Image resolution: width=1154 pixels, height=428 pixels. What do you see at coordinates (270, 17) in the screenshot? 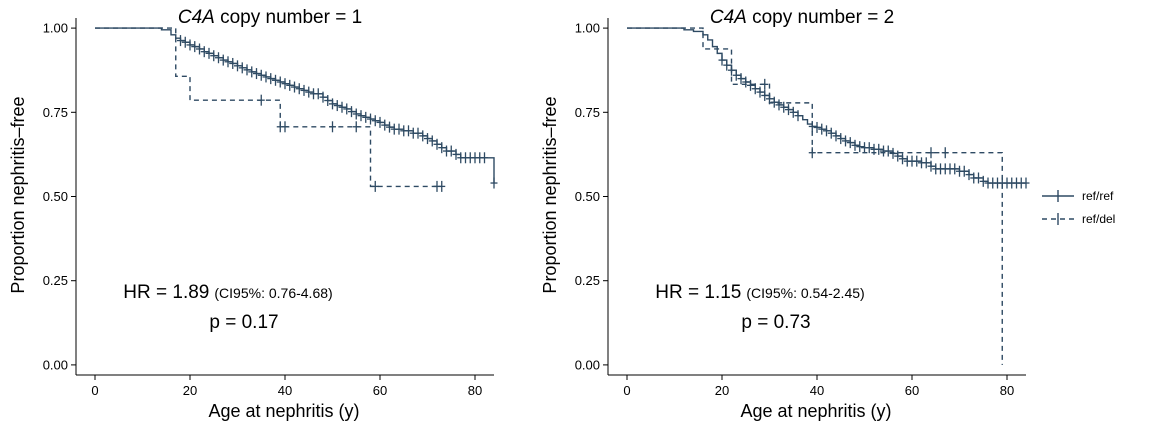
I see `panel-title: C4A copy number = 1` at bounding box center [270, 17].